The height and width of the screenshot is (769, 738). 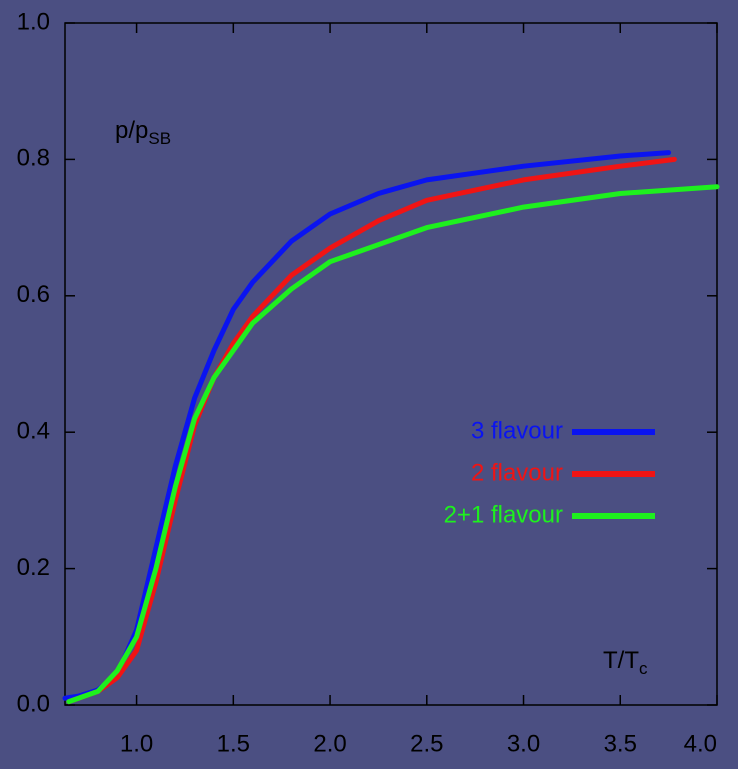 What do you see at coordinates (33, 431) in the screenshot?
I see `y-tick-label: 0.4` at bounding box center [33, 431].